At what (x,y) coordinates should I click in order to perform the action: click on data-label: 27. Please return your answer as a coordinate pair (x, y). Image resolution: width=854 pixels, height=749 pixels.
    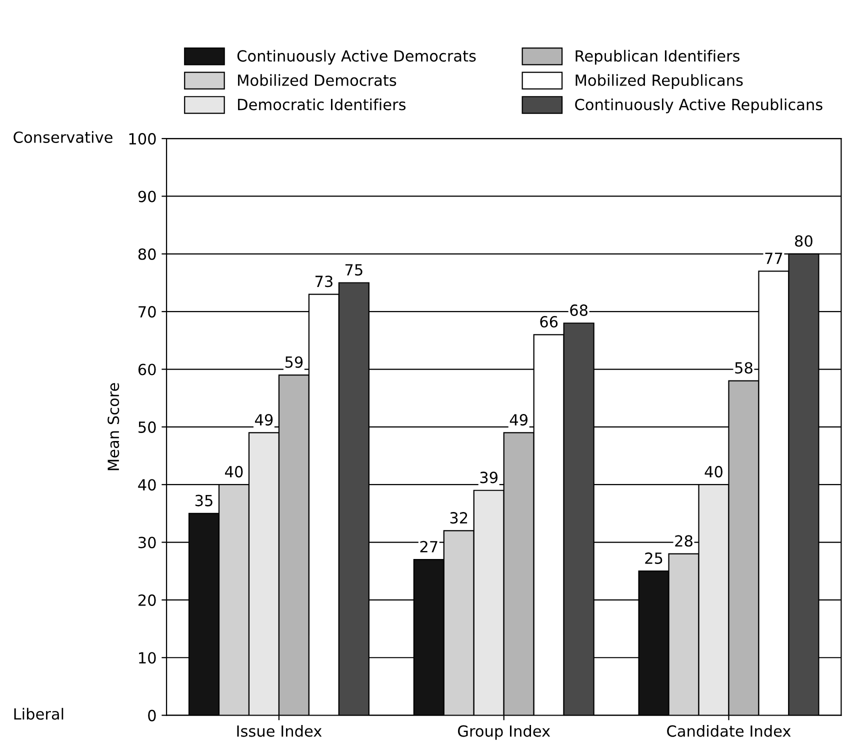
    Looking at the image, I should click on (429, 546).